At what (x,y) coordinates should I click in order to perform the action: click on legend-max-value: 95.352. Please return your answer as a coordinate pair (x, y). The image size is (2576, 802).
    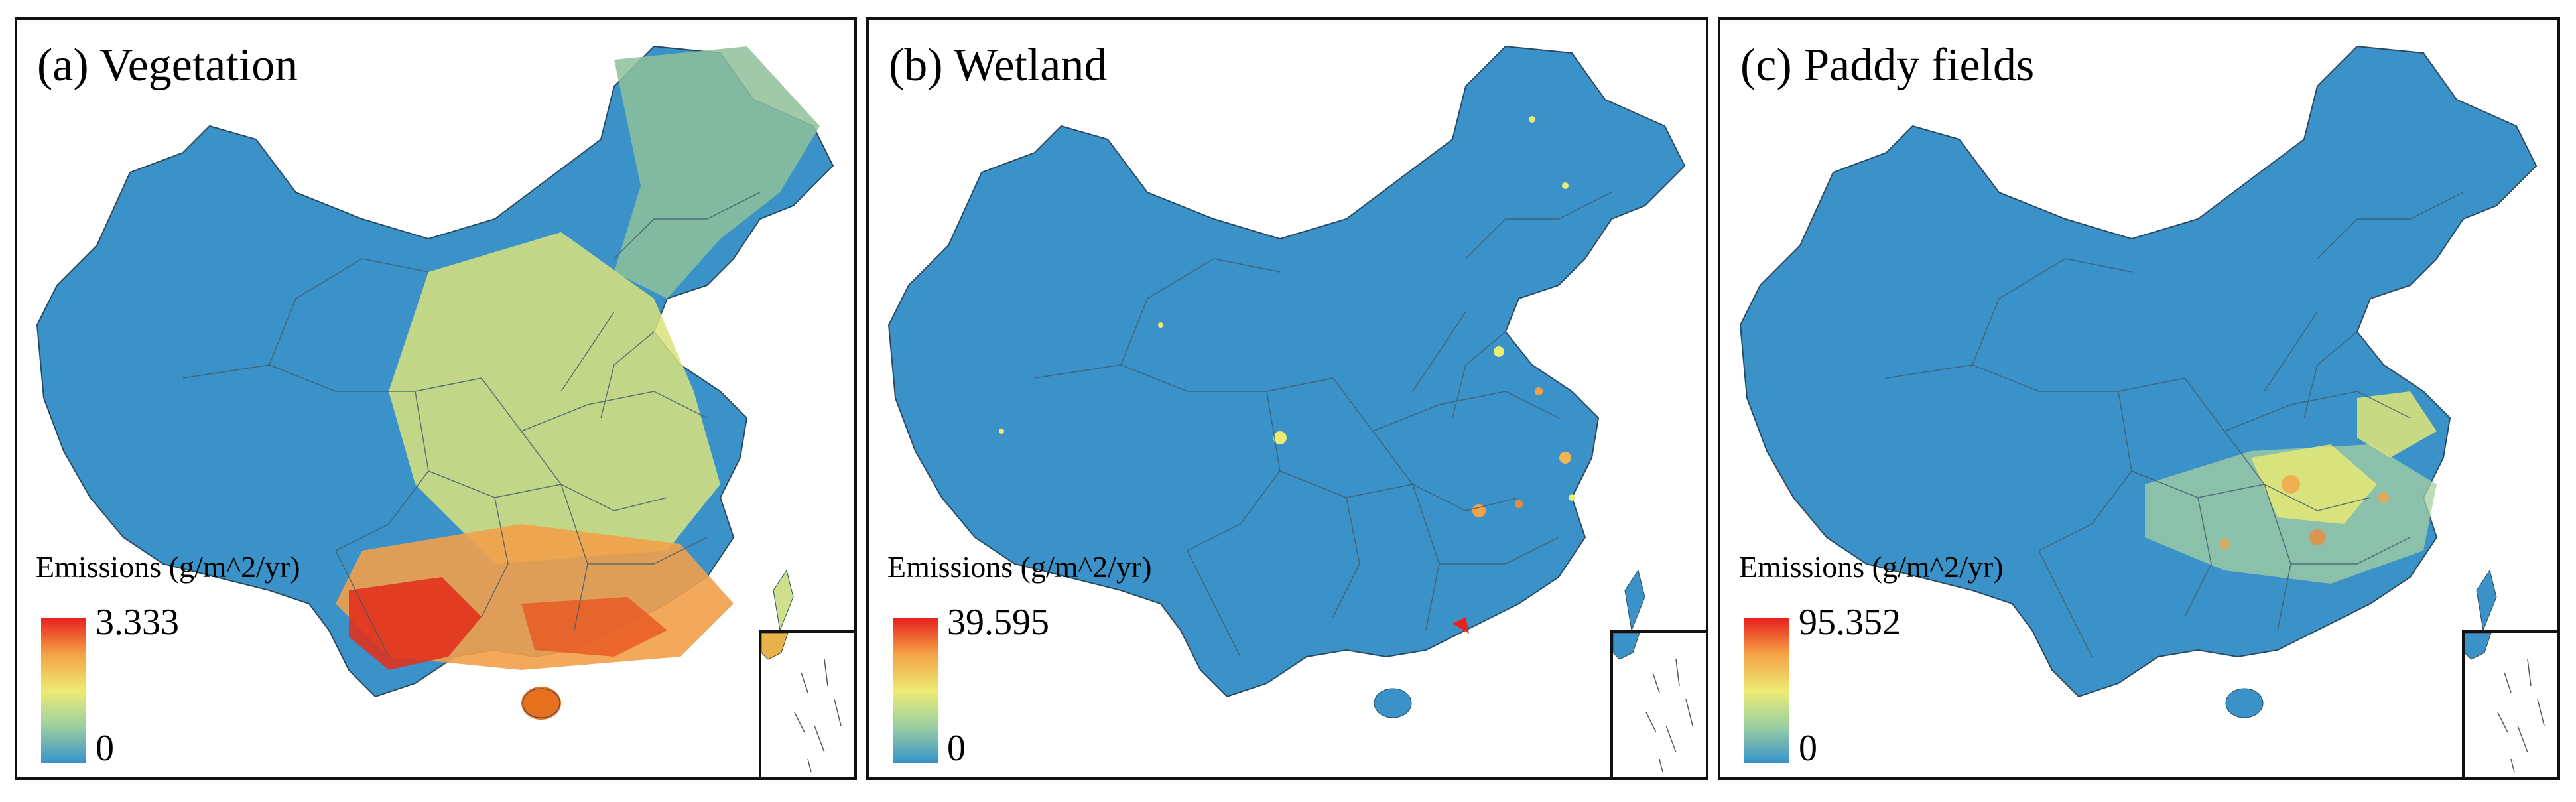
    Looking at the image, I should click on (1850, 623).